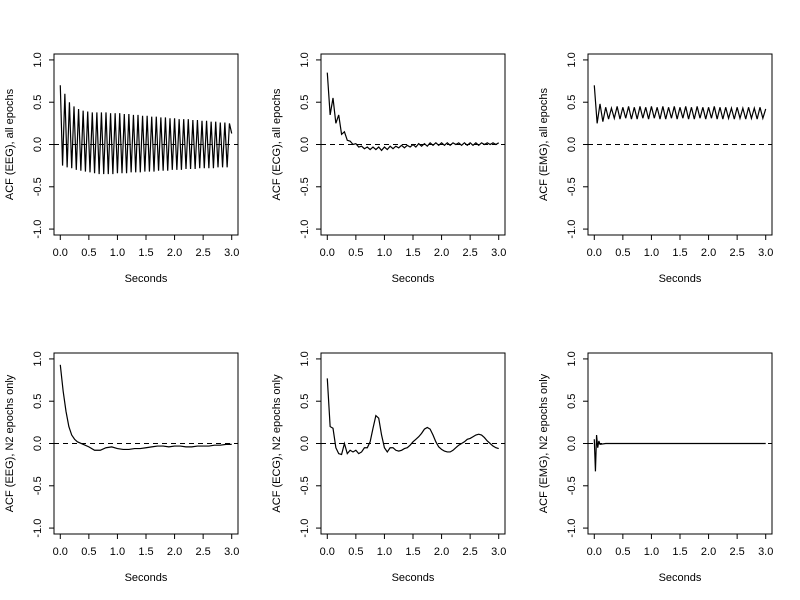 The image size is (800, 600). I want to click on y-axis-title: ACF (ECG), N2 epochs only, so click(277, 443).